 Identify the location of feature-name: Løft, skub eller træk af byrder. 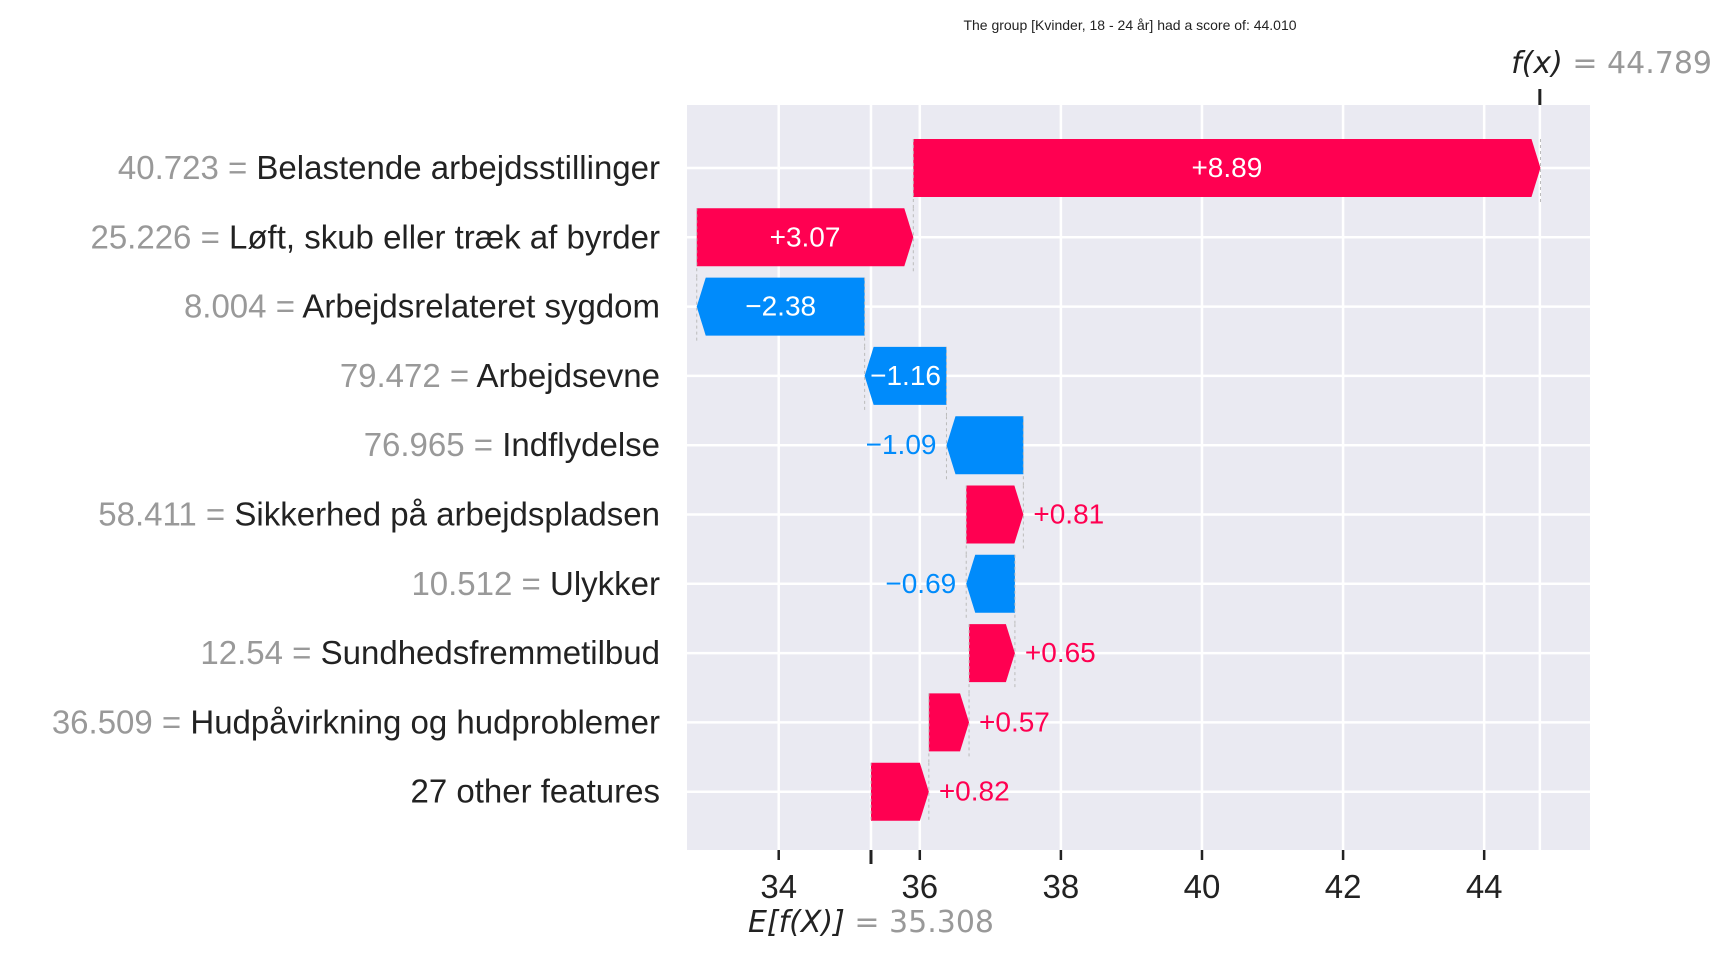
(444, 236).